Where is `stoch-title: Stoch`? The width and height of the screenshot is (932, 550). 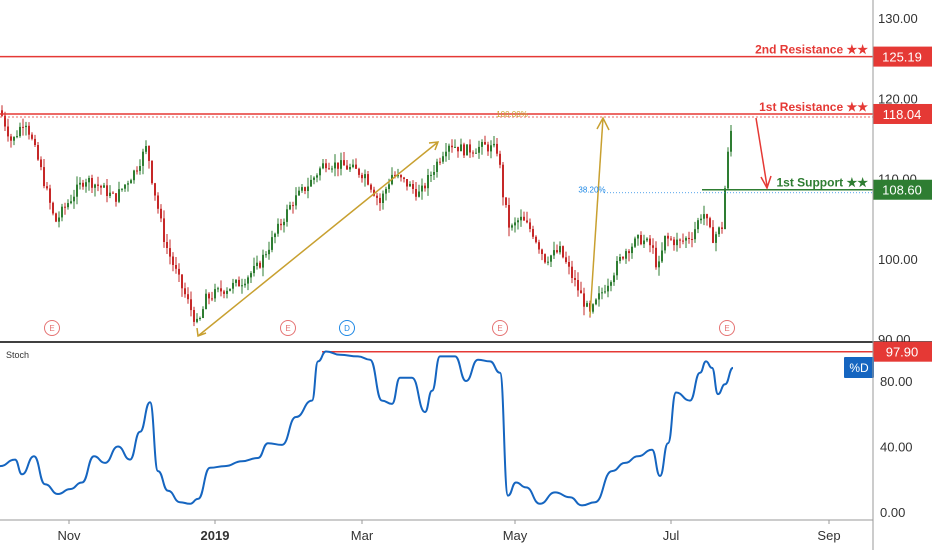 stoch-title: Stoch is located at coordinates (17, 355).